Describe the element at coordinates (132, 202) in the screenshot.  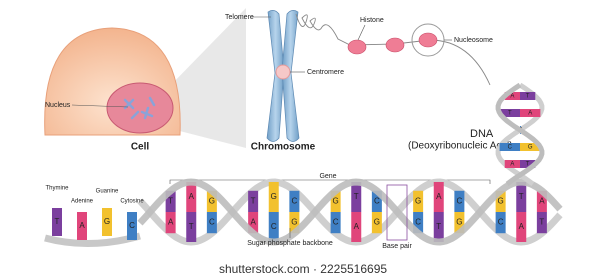
I see `base-name: Cytosine` at that location.